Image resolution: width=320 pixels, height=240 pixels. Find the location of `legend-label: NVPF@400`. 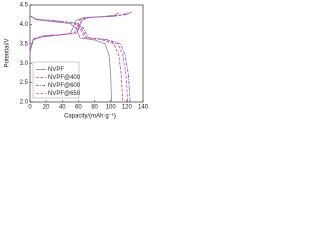

legend-label: NVPF@400 is located at coordinates (64, 78).